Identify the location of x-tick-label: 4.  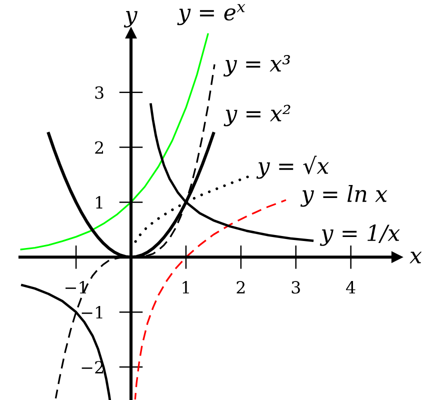
(351, 287).